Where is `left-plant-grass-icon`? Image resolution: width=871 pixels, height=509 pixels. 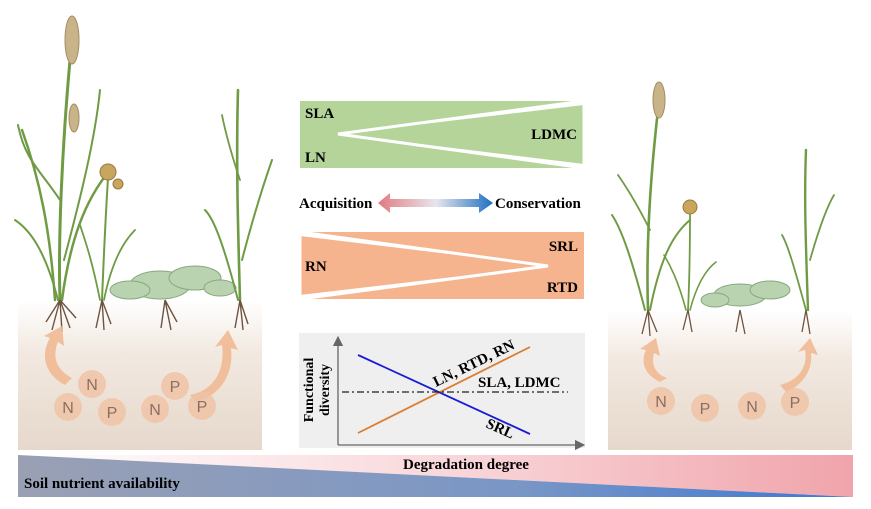 left-plant-grass-icon is located at coordinates (63, 158).